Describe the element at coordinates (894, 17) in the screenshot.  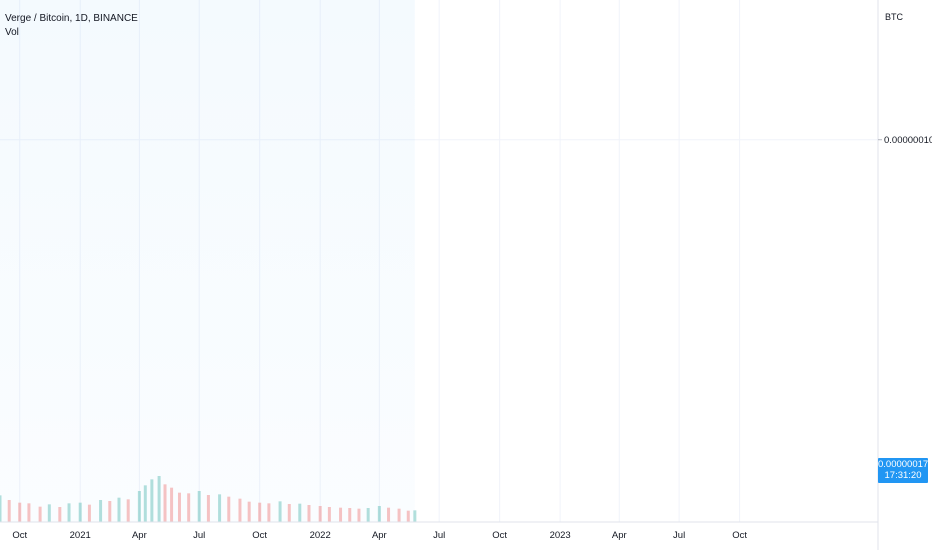
I see `currency-label: BTC` at that location.